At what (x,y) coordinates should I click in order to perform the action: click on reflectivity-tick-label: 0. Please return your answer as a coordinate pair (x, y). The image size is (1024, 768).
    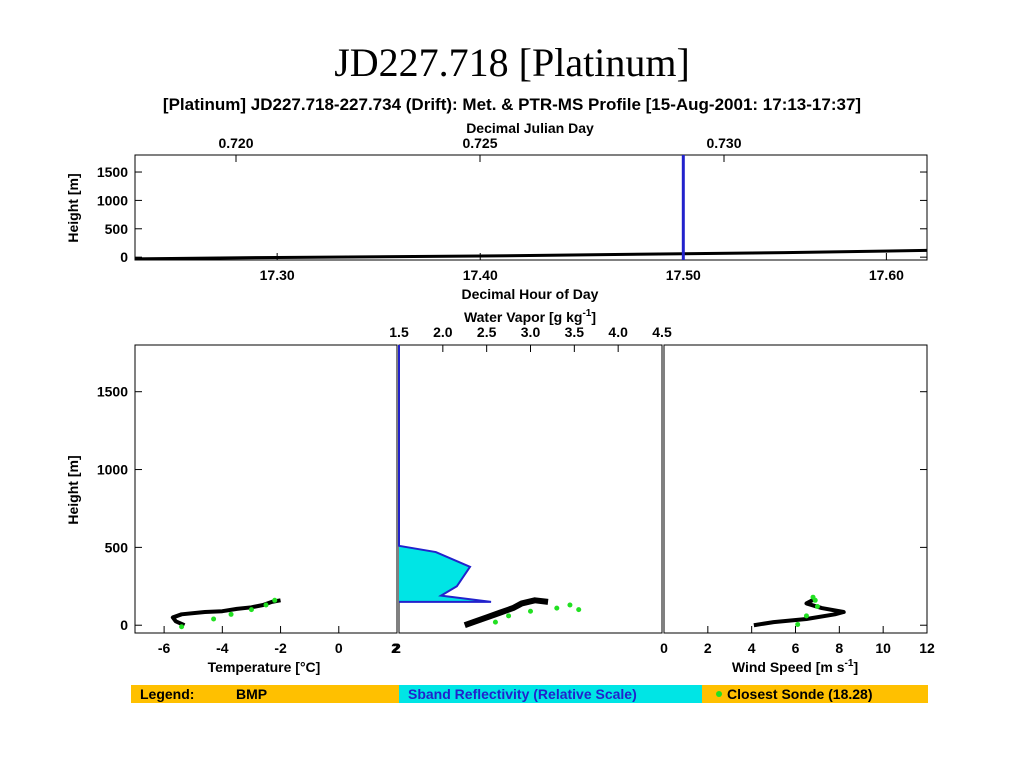
    Looking at the image, I should click on (664, 648).